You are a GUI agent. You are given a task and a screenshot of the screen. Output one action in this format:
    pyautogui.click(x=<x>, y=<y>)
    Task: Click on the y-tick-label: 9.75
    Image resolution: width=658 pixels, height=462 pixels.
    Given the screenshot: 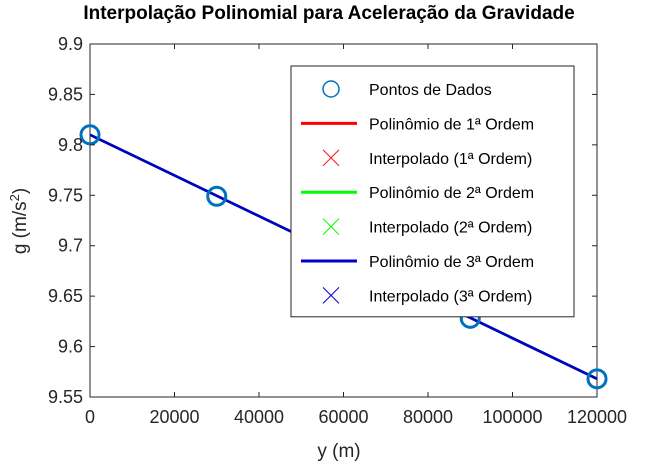 What is the action you would take?
    pyautogui.click(x=65, y=195)
    